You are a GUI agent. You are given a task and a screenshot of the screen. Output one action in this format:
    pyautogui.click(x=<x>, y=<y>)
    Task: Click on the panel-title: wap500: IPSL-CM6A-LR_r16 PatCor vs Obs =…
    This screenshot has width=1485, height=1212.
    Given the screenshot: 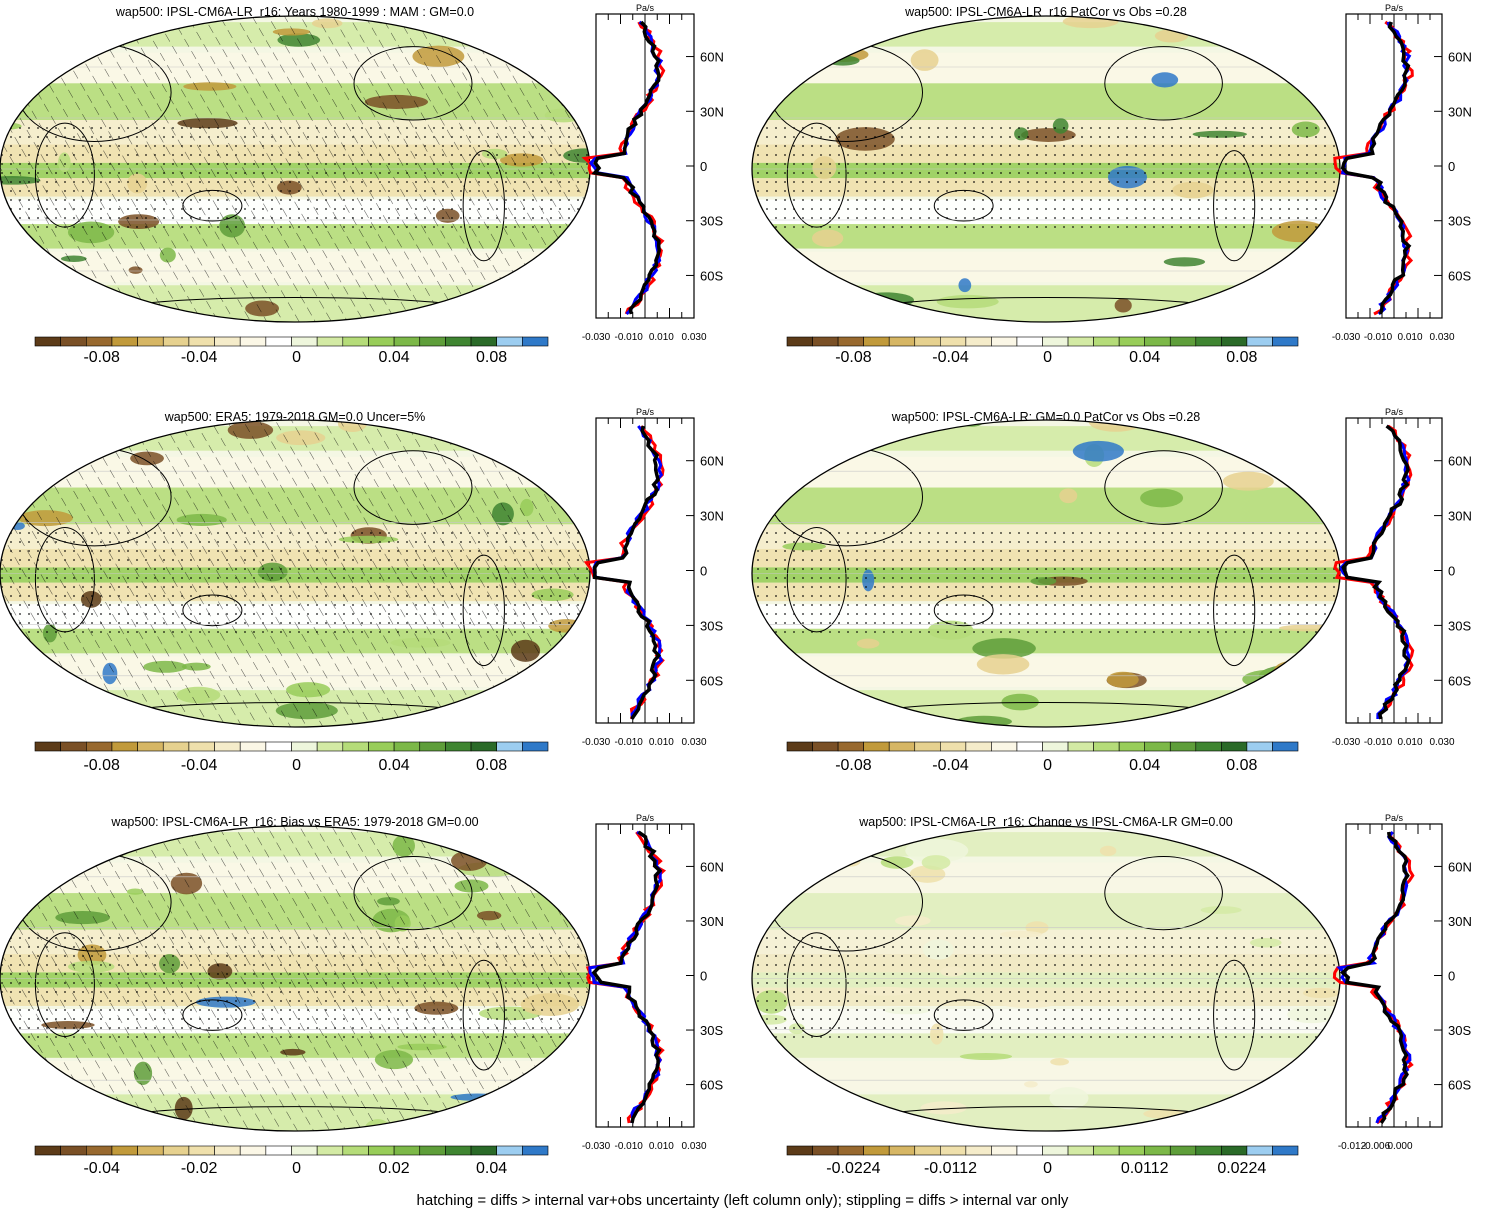 What is the action you would take?
    pyautogui.click(x=1045, y=12)
    